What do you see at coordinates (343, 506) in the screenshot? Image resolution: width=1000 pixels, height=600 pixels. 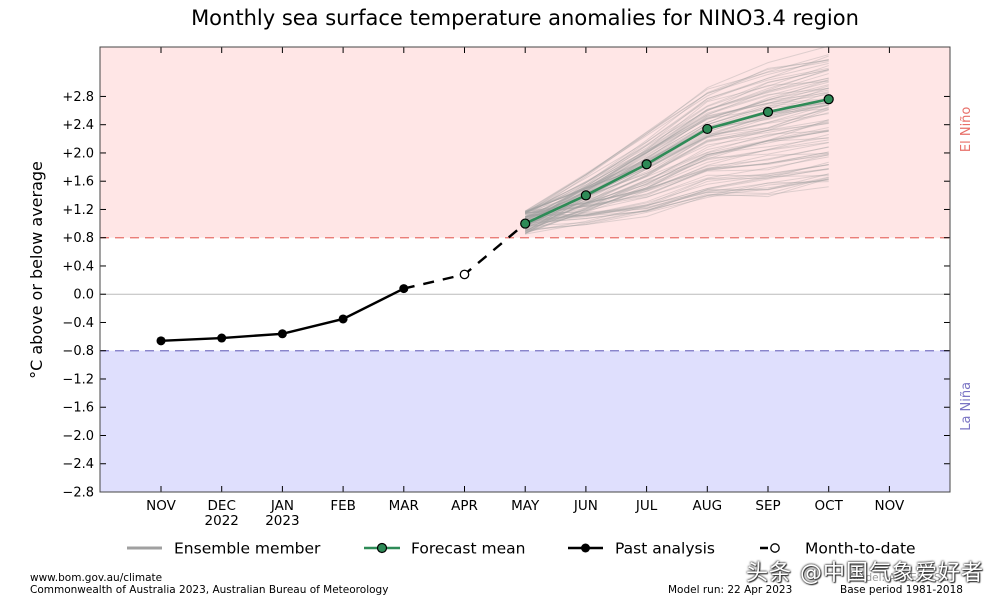 I see `x-tick-label: FEB` at bounding box center [343, 506].